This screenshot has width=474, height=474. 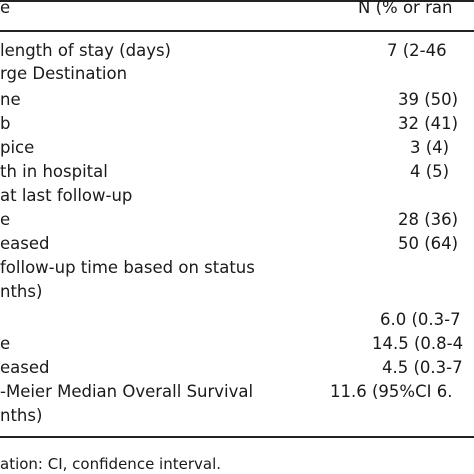 I want to click on row-value: 4.5 (0.3-7, so click(x=422, y=367).